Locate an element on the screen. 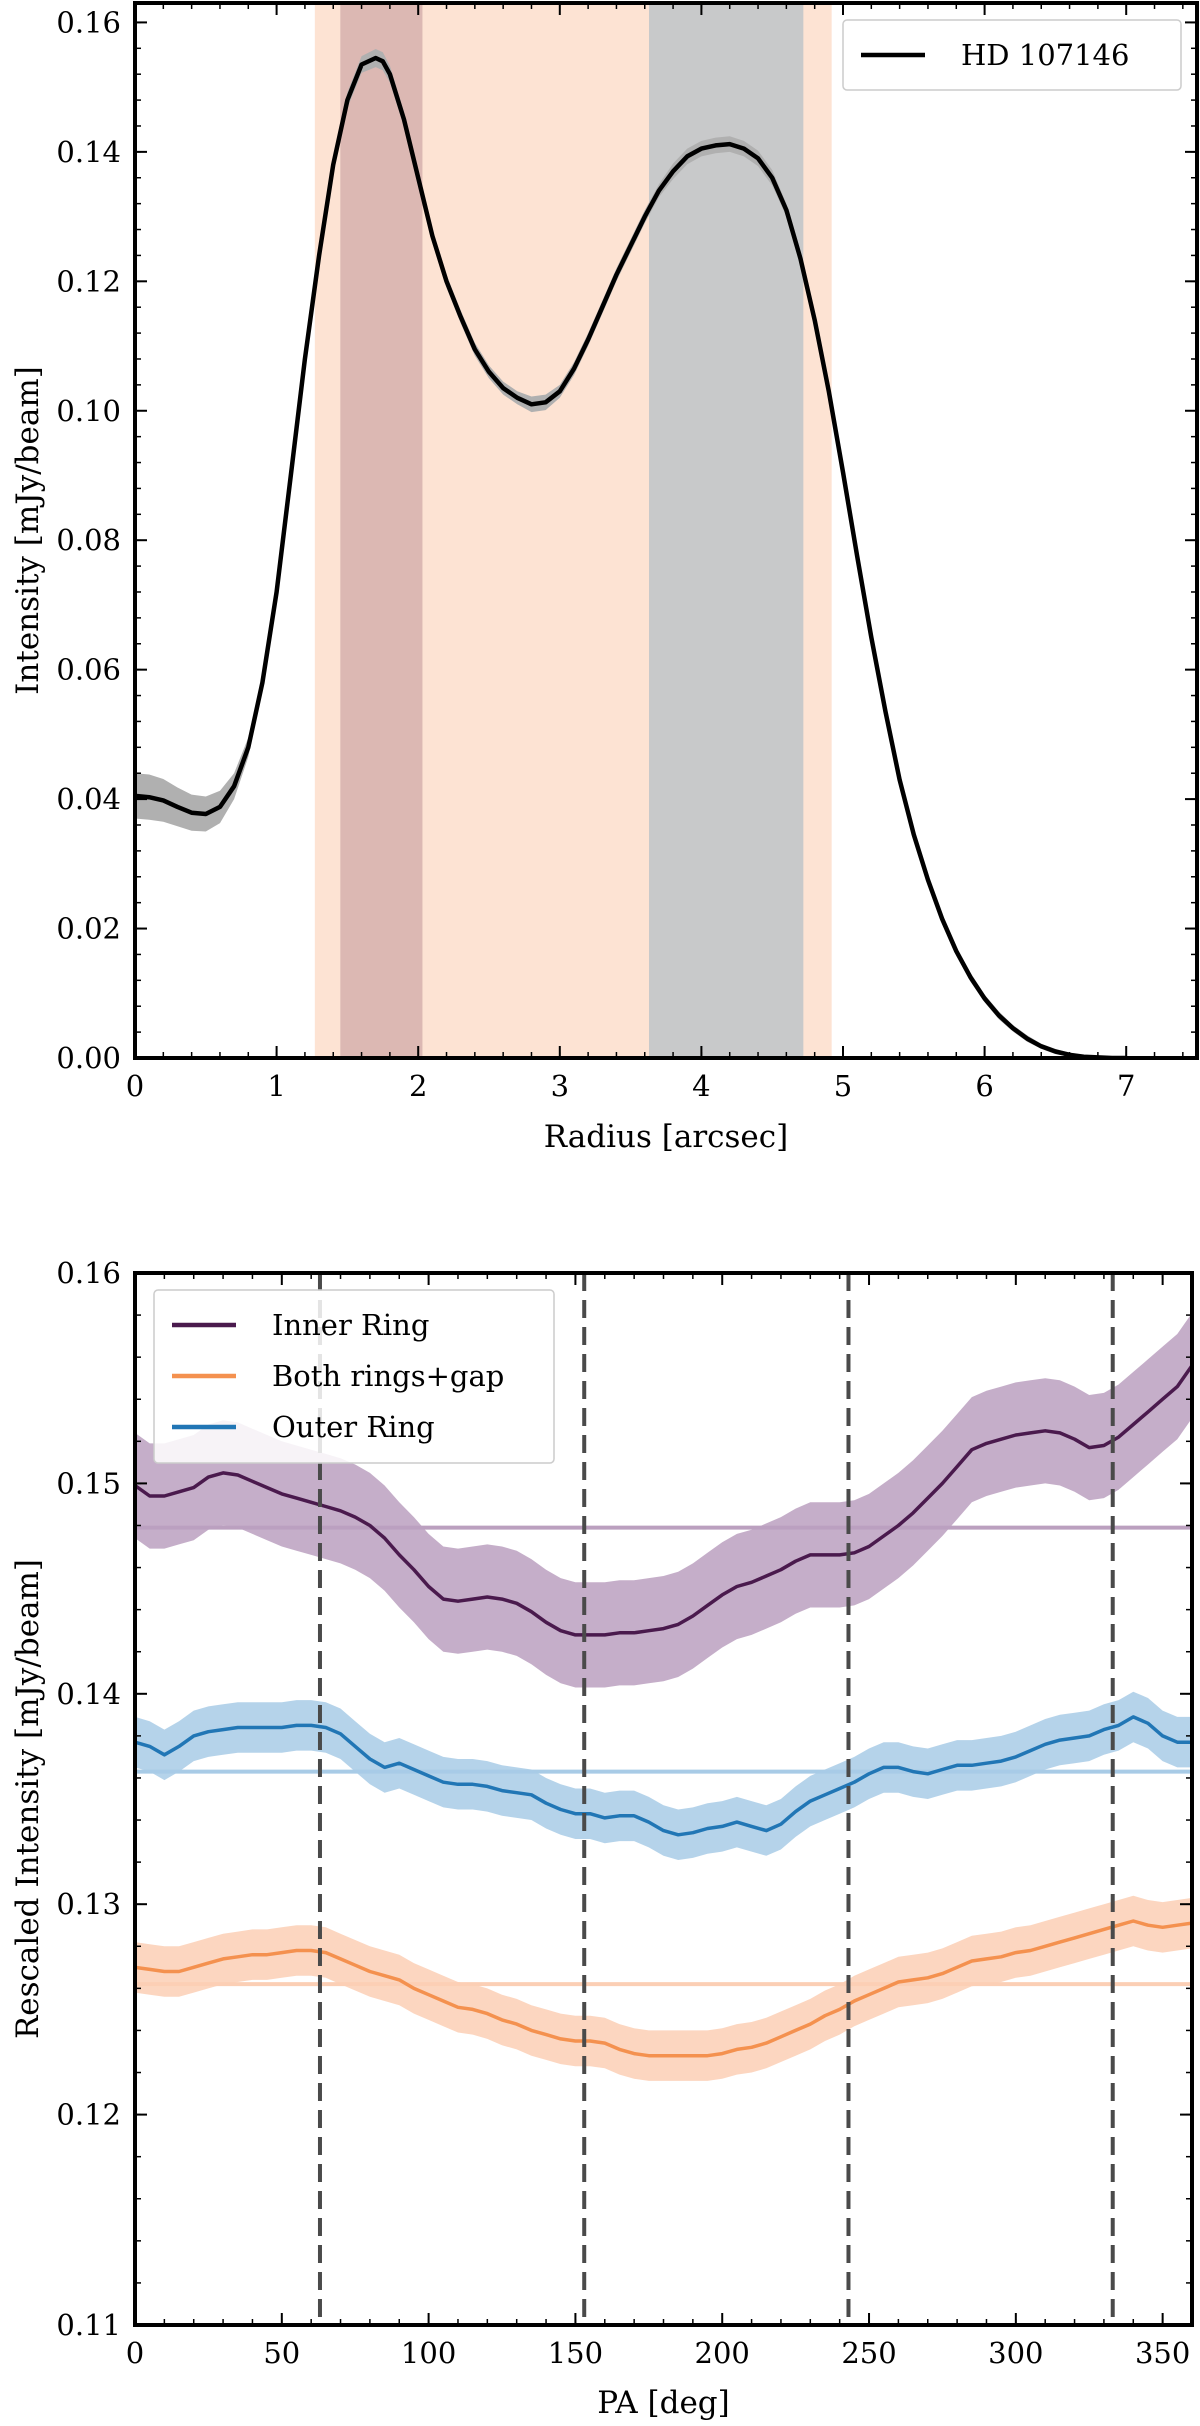 This screenshot has width=1200, height=2426. outer-ring-error-band is located at coordinates (663, 1775).